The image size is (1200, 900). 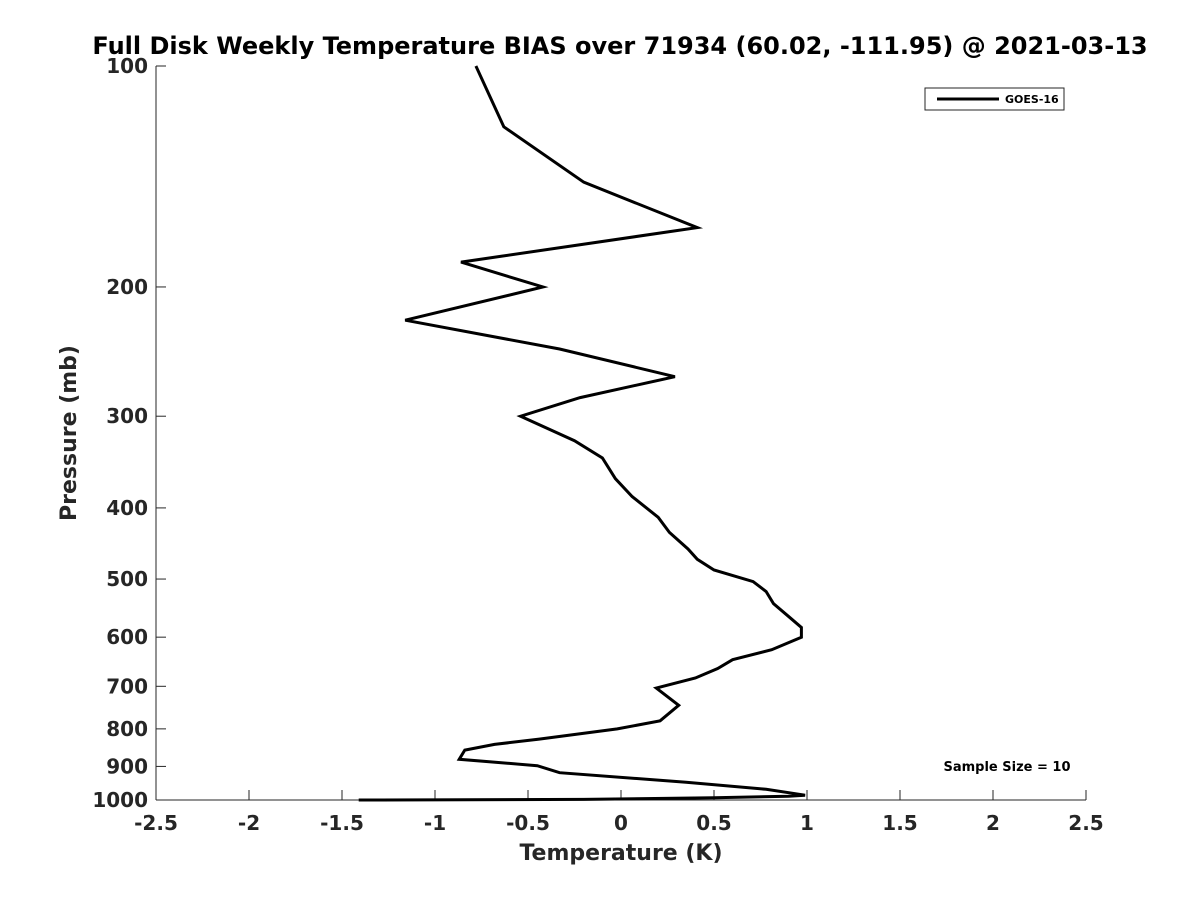 What do you see at coordinates (993, 823) in the screenshot?
I see `x-tick-label: 2` at bounding box center [993, 823].